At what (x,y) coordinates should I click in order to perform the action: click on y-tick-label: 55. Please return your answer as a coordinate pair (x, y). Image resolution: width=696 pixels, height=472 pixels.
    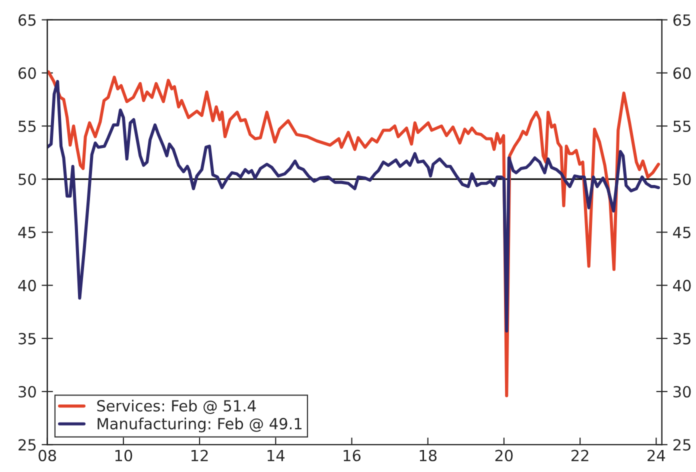
    Looking at the image, I should click on (27, 126).